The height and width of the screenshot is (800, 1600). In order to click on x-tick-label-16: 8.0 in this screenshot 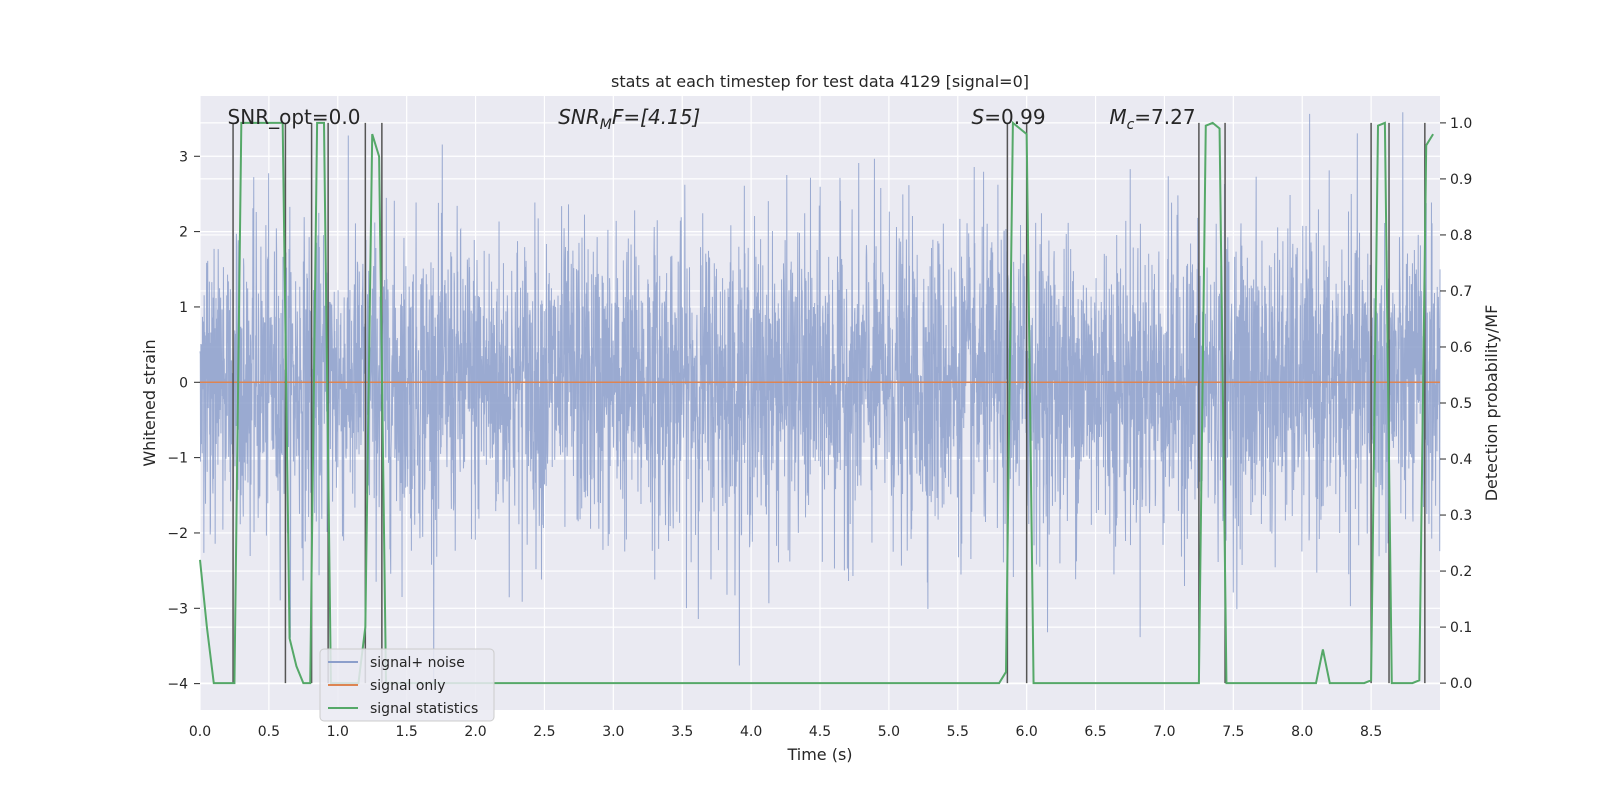, I will do `click(1302, 732)`.